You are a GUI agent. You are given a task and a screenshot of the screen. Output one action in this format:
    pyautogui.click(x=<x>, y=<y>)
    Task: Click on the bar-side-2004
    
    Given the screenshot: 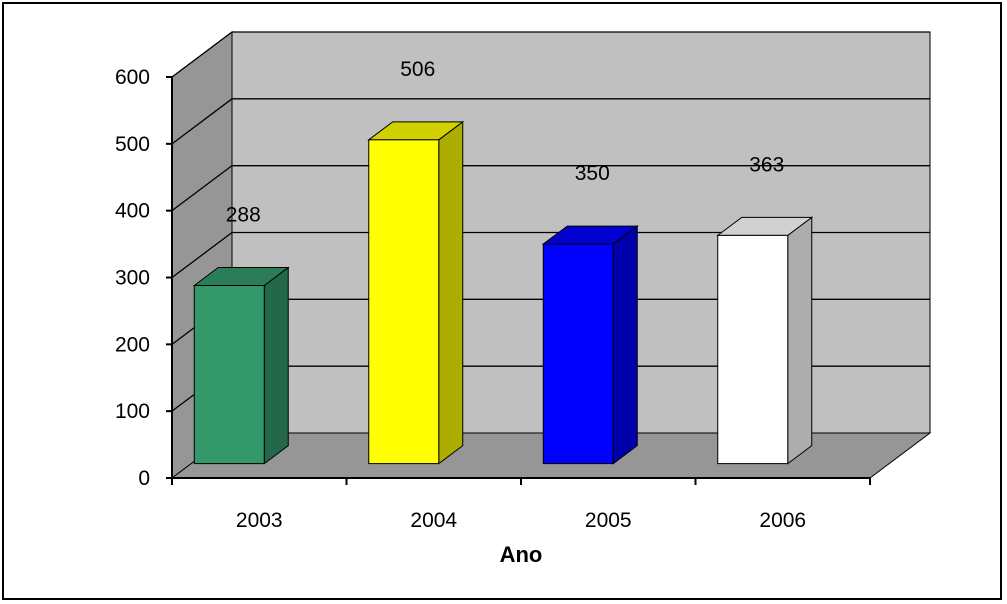 What is the action you would take?
    pyautogui.click(x=451, y=292)
    